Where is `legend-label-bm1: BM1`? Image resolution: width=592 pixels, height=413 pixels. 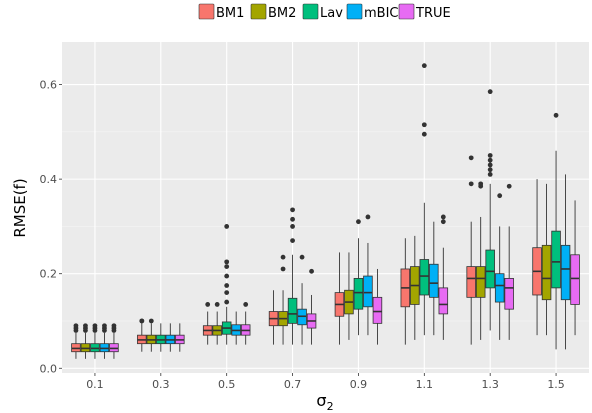
legend-label-bm1: BM1 is located at coordinates (230, 13).